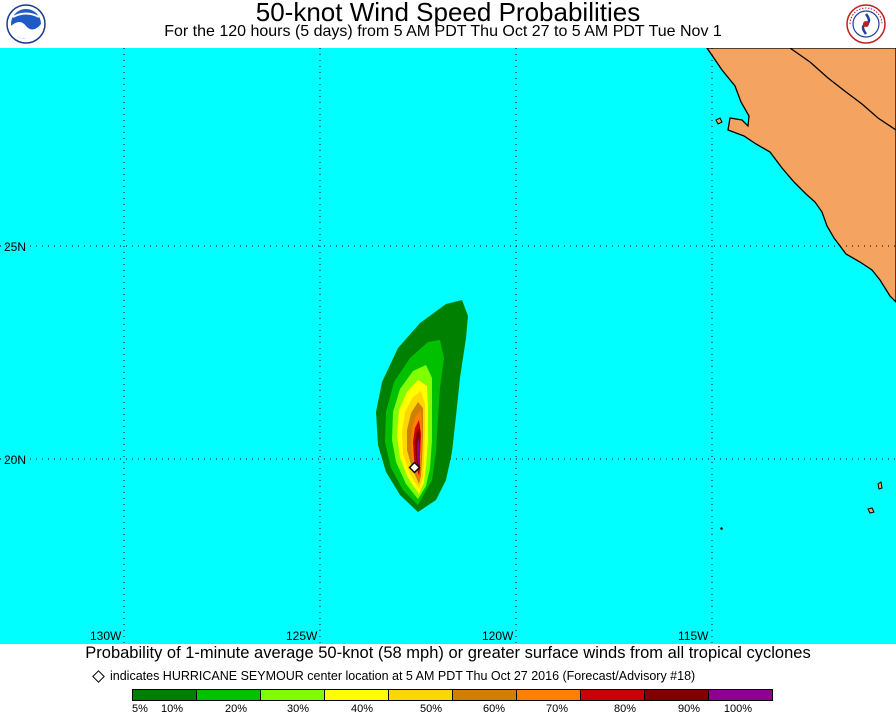 The image size is (896, 716). What do you see at coordinates (362, 709) in the screenshot?
I see `legend-label: 40%` at bounding box center [362, 709].